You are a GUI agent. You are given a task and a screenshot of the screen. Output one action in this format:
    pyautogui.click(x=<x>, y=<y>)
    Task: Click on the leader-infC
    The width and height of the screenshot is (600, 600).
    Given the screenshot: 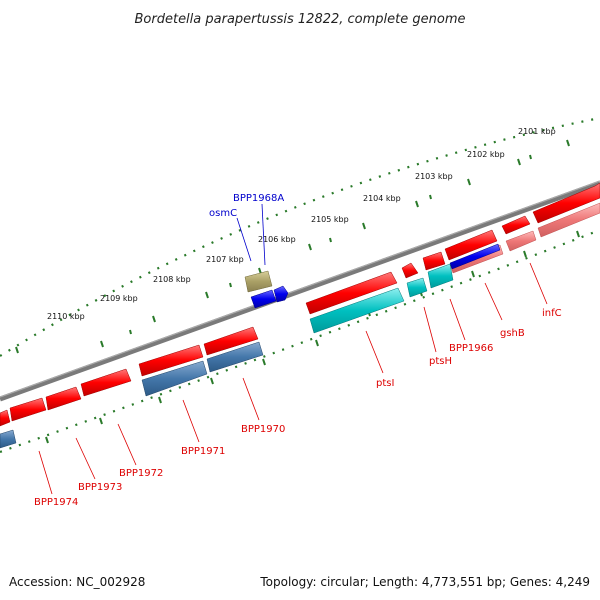 What is the action you would take?
    pyautogui.click(x=538, y=283)
    